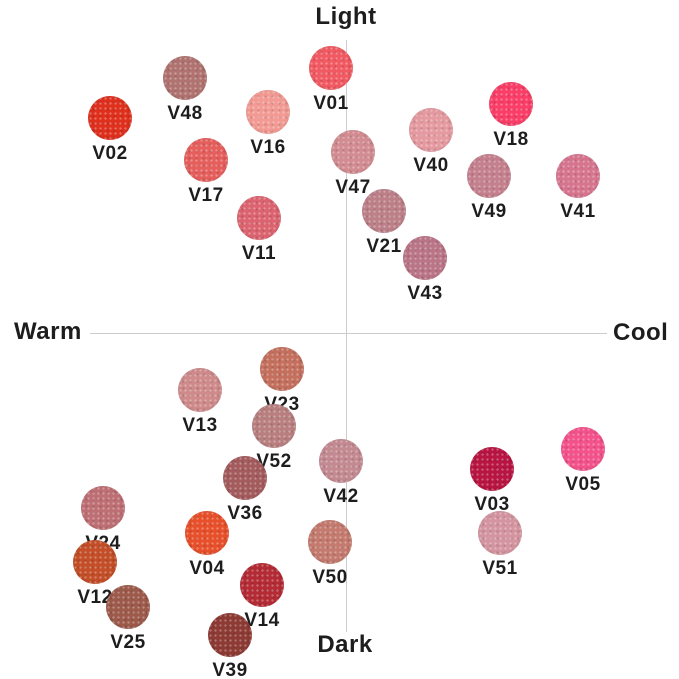 Image resolution: width=679 pixels, height=679 pixels. Describe the element at coordinates (489, 211) in the screenshot. I see `shade-label-v49: V49` at that location.